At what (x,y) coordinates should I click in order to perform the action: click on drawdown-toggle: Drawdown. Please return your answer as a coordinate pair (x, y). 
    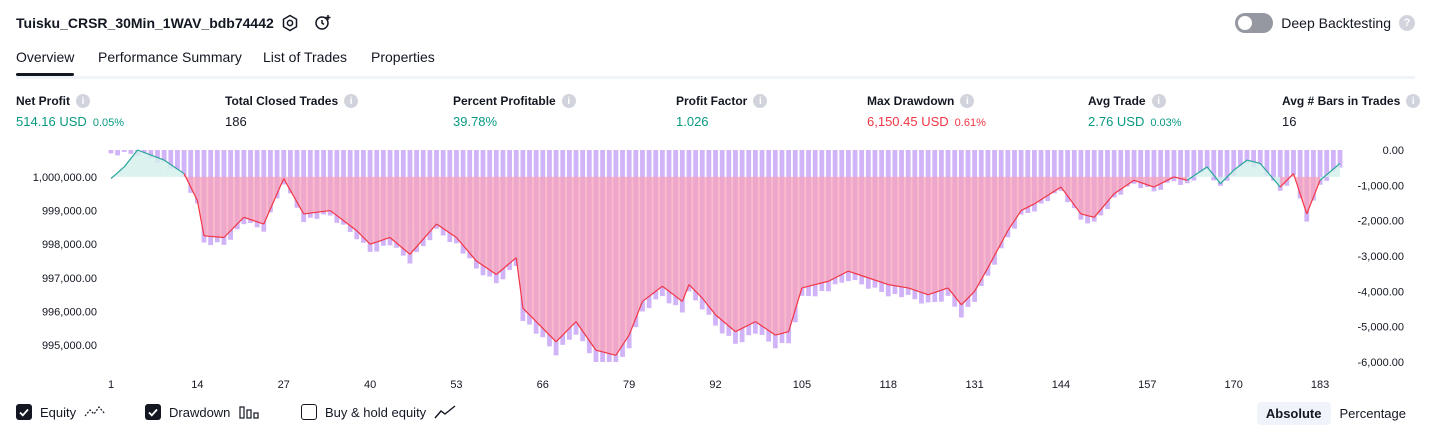
    Looking at the image, I should click on (202, 412).